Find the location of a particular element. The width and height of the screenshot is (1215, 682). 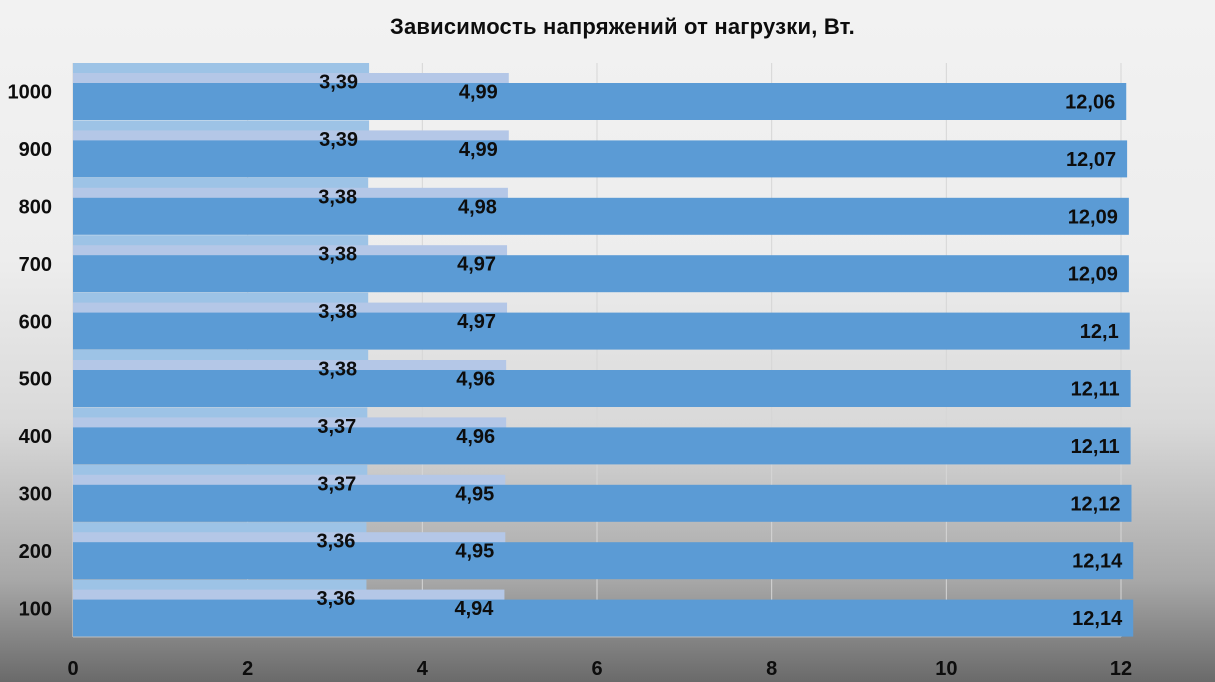

y-tick-label: 600 is located at coordinates (35, 322).